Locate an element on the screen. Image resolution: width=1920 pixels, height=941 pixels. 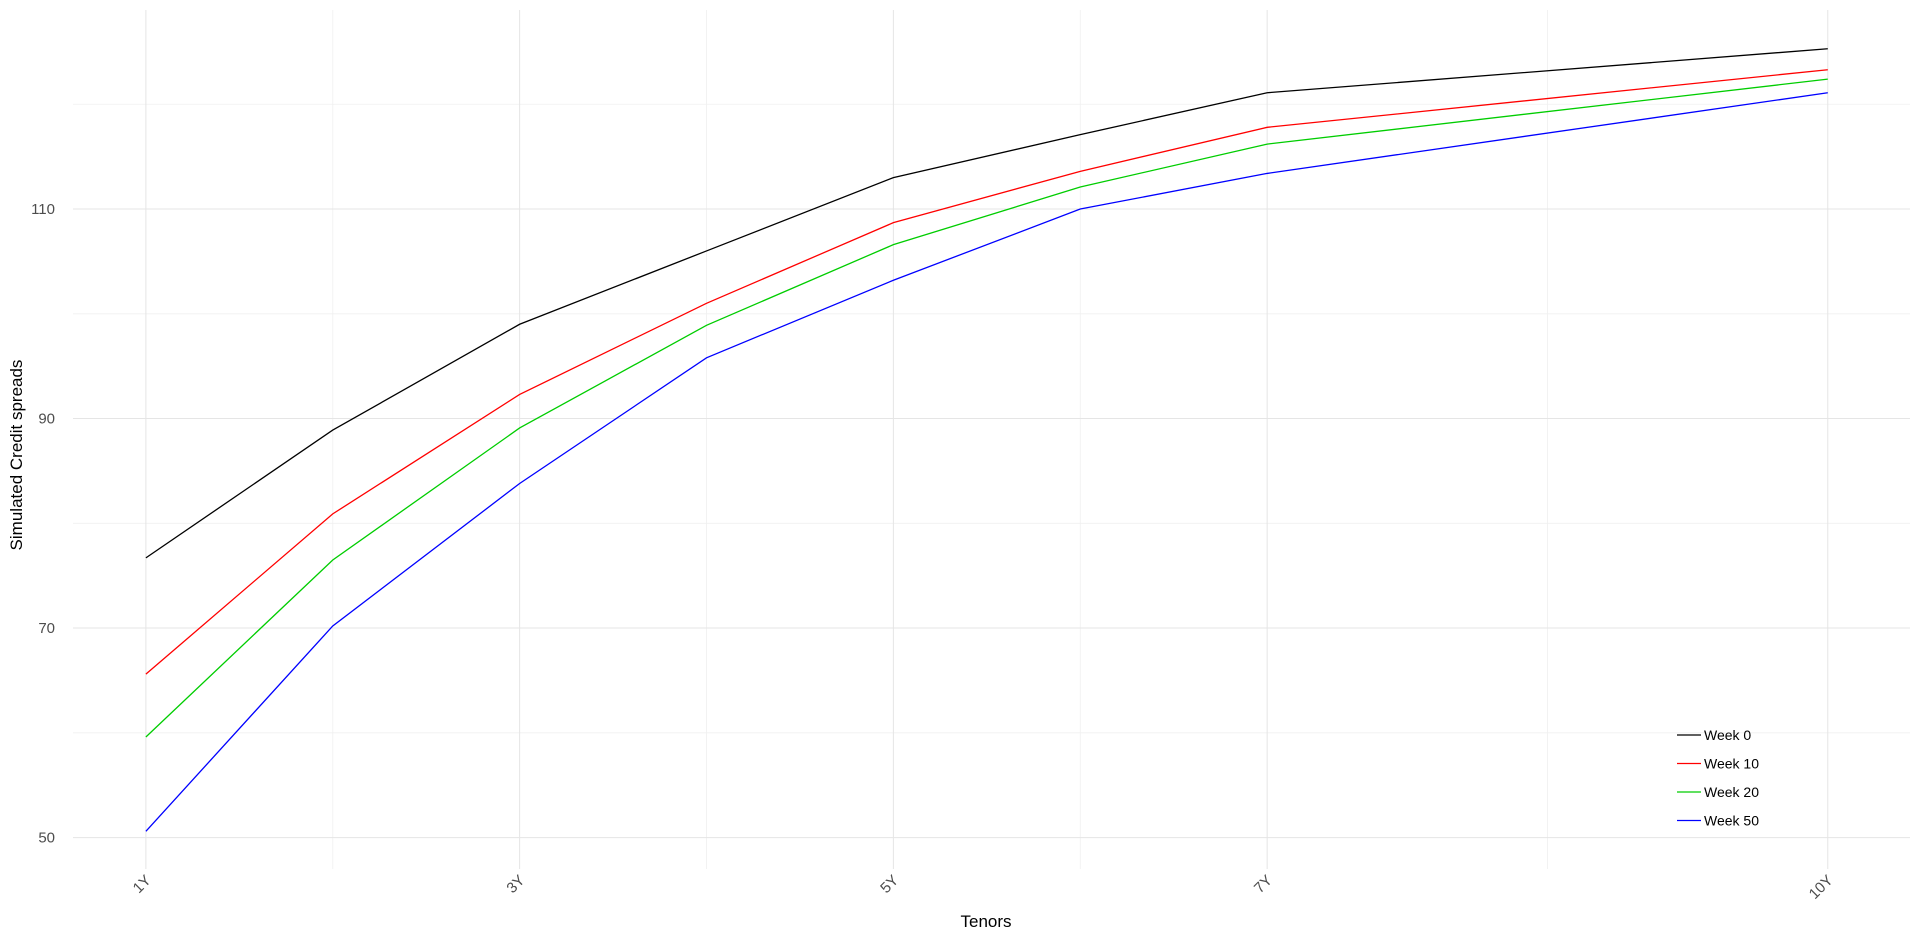
x-tick-label: 10Y is located at coordinates (1821, 887).